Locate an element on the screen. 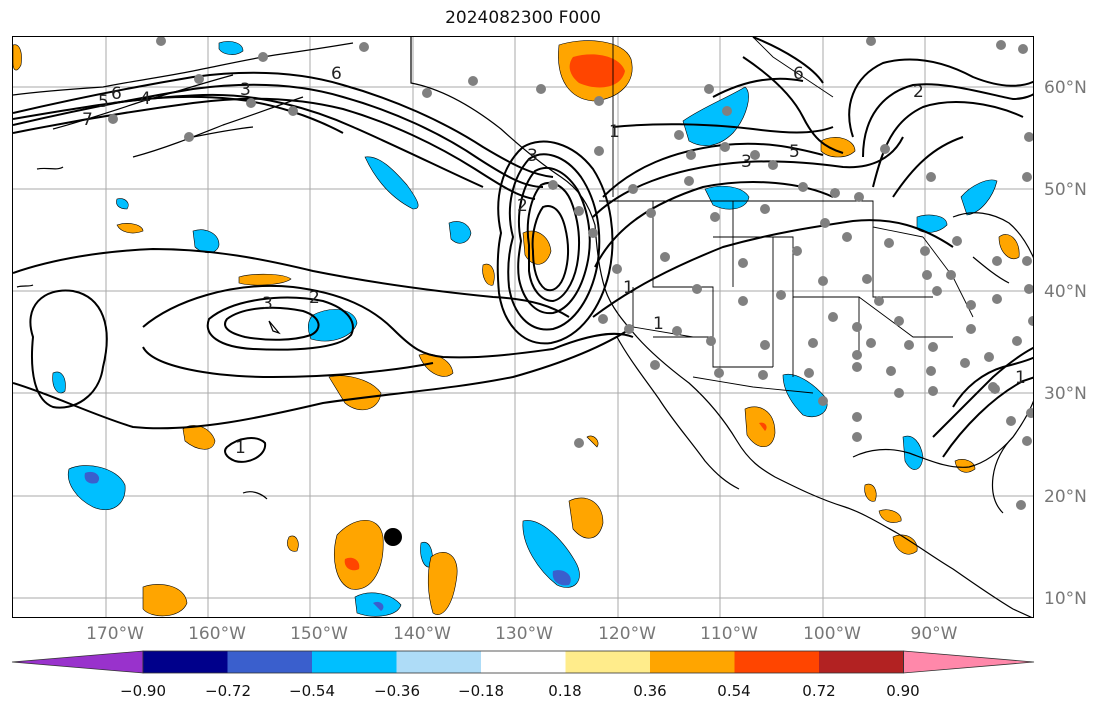 The image size is (1105, 712). lat-label-10n: 10°N is located at coordinates (1065, 599).